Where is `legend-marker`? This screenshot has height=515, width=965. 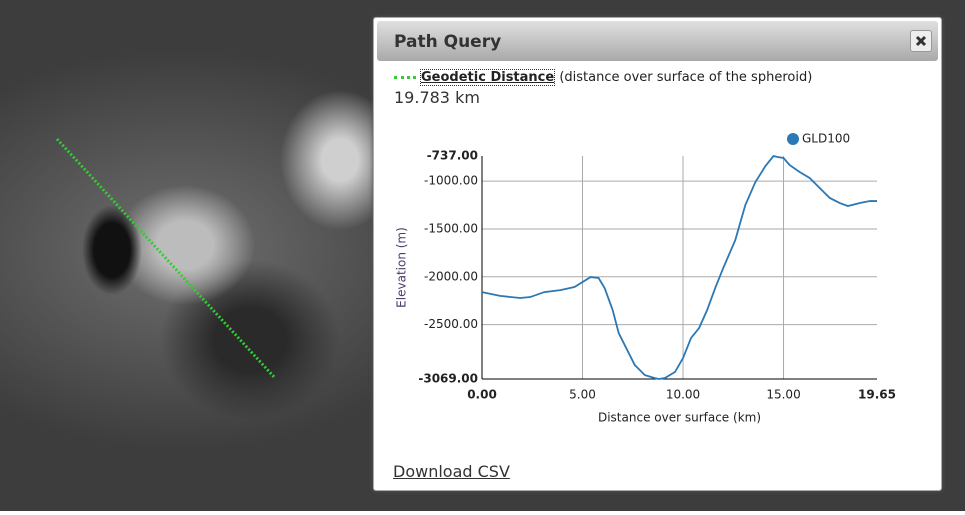 legend-marker is located at coordinates (793, 139).